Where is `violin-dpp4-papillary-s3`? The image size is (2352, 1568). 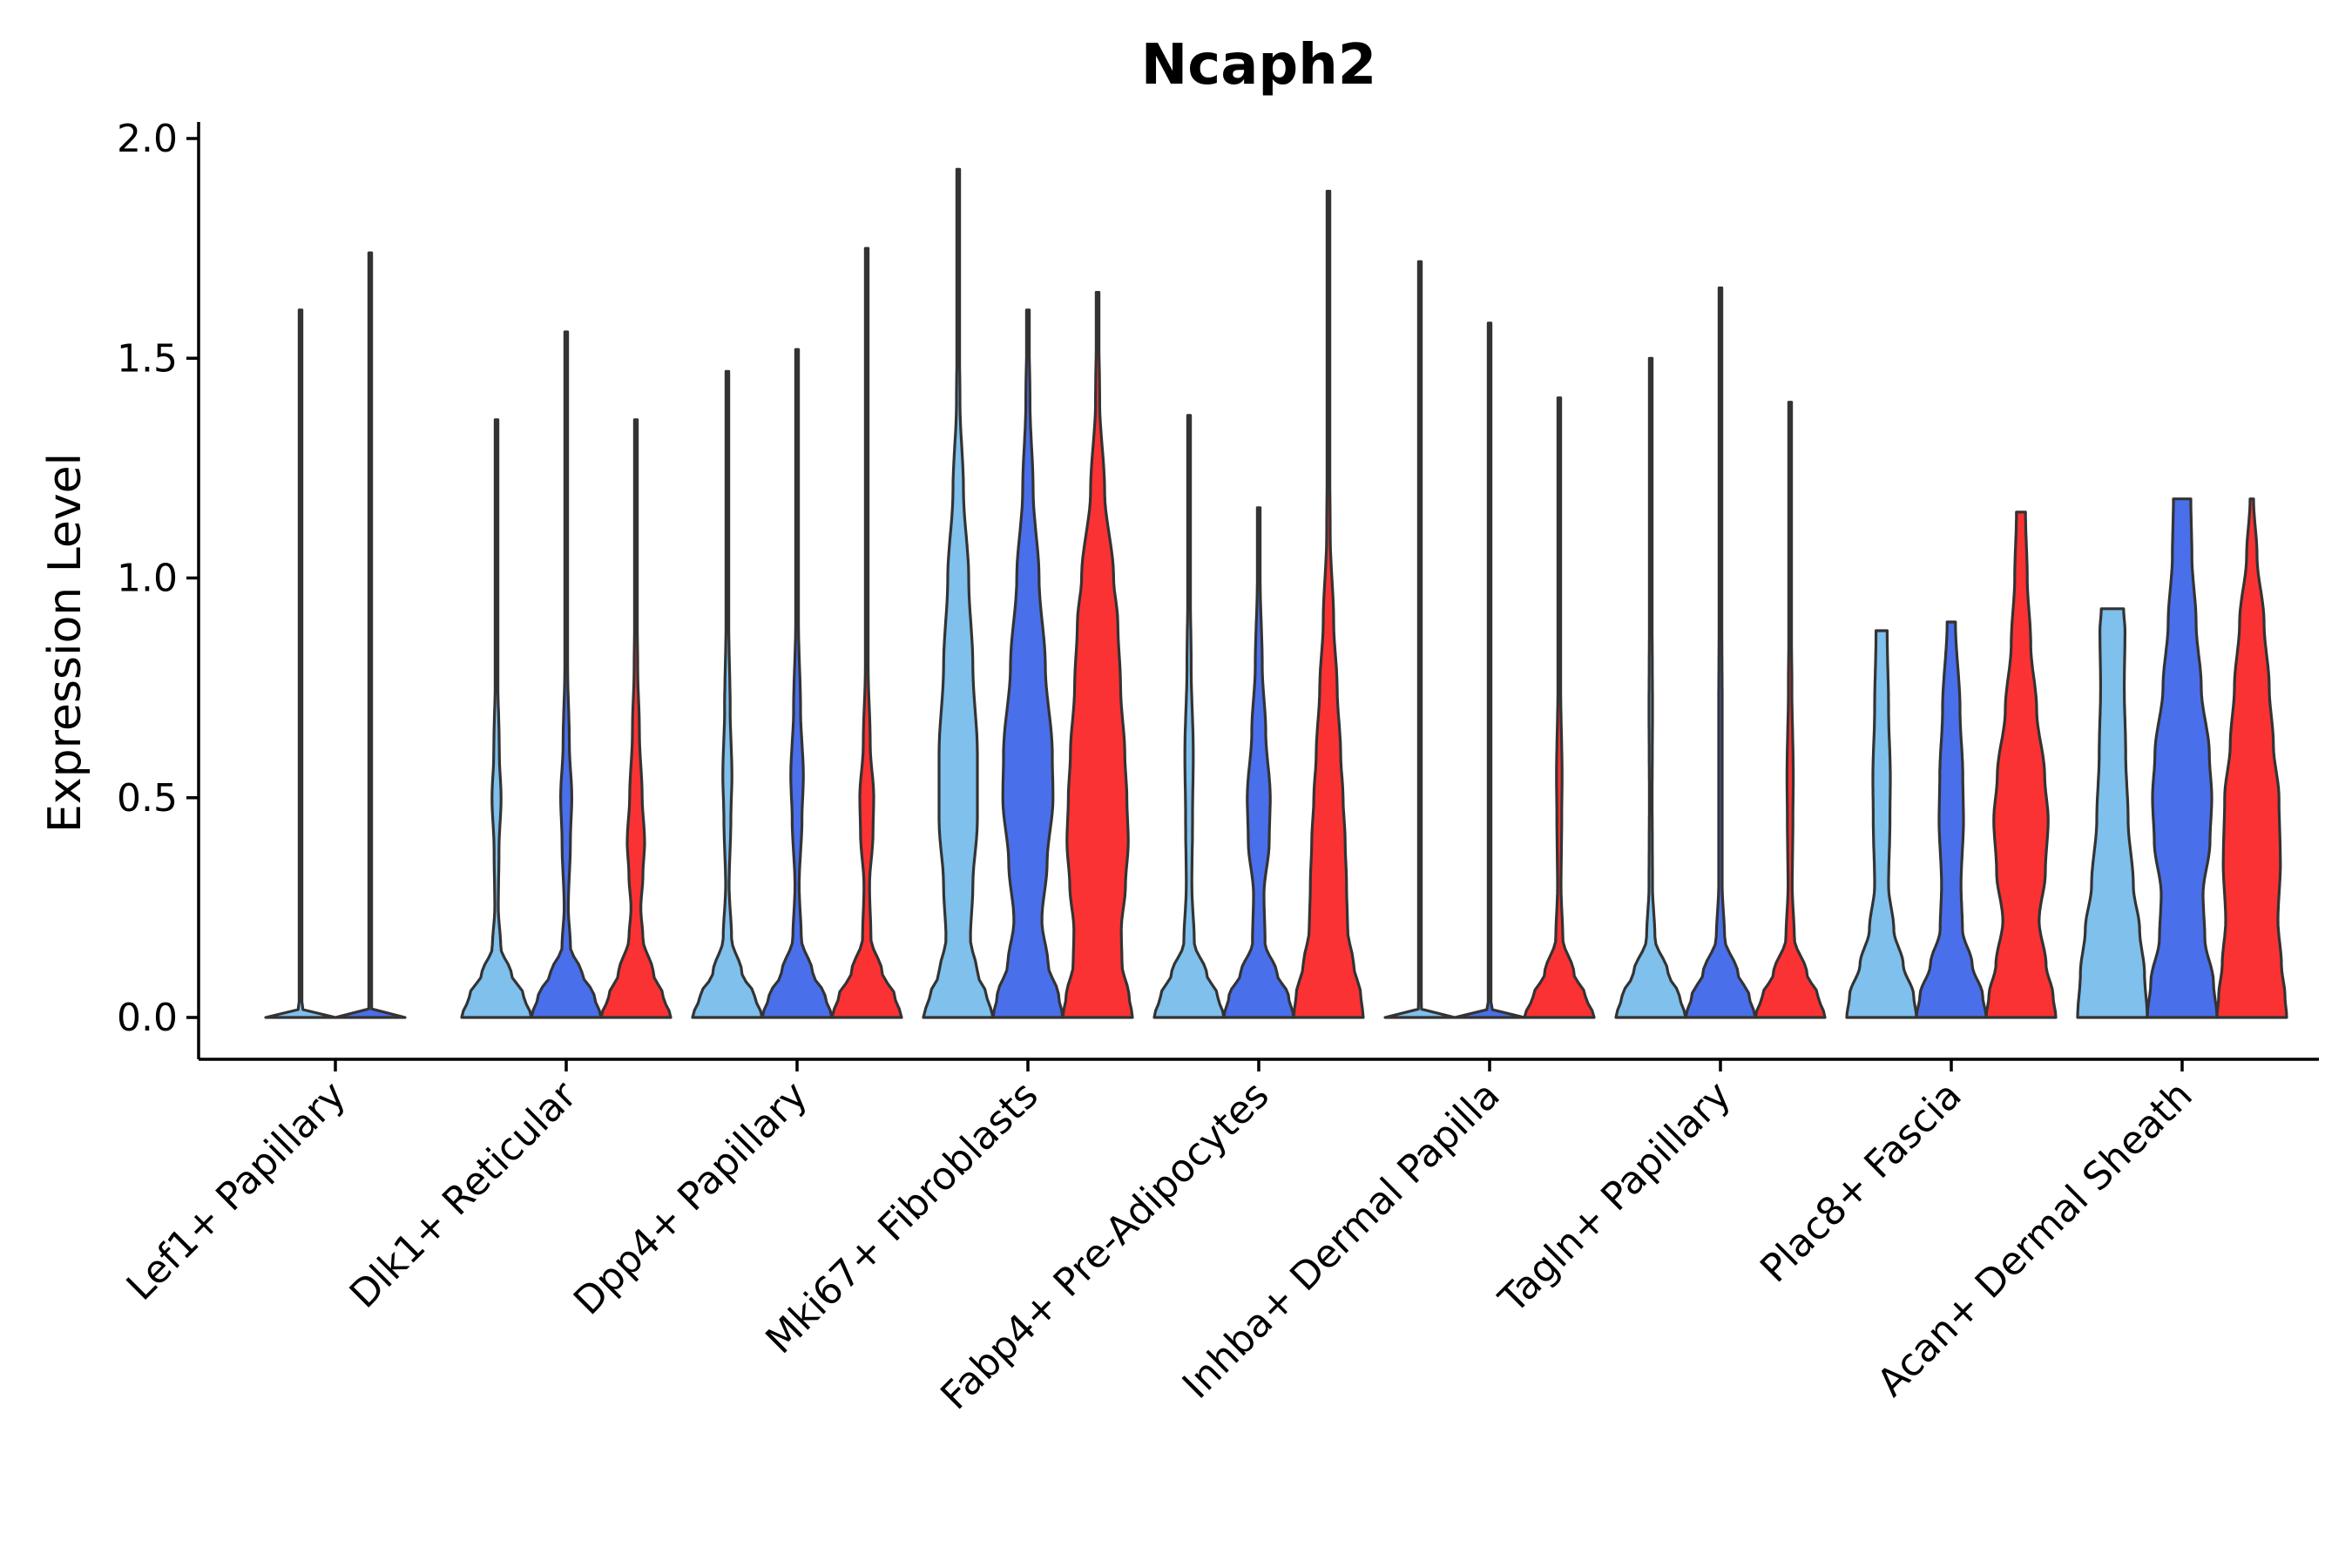
violin-dpp4-papillary-s3 is located at coordinates (866, 633).